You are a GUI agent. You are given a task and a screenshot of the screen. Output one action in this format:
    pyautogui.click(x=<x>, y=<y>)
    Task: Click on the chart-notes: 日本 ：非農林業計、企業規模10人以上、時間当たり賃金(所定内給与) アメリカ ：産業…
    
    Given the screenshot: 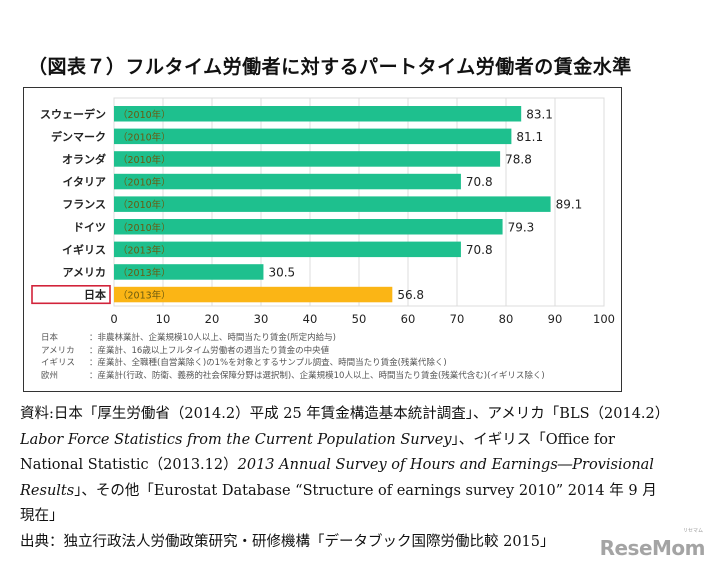 What is the action you would take?
    pyautogui.click(x=293, y=357)
    